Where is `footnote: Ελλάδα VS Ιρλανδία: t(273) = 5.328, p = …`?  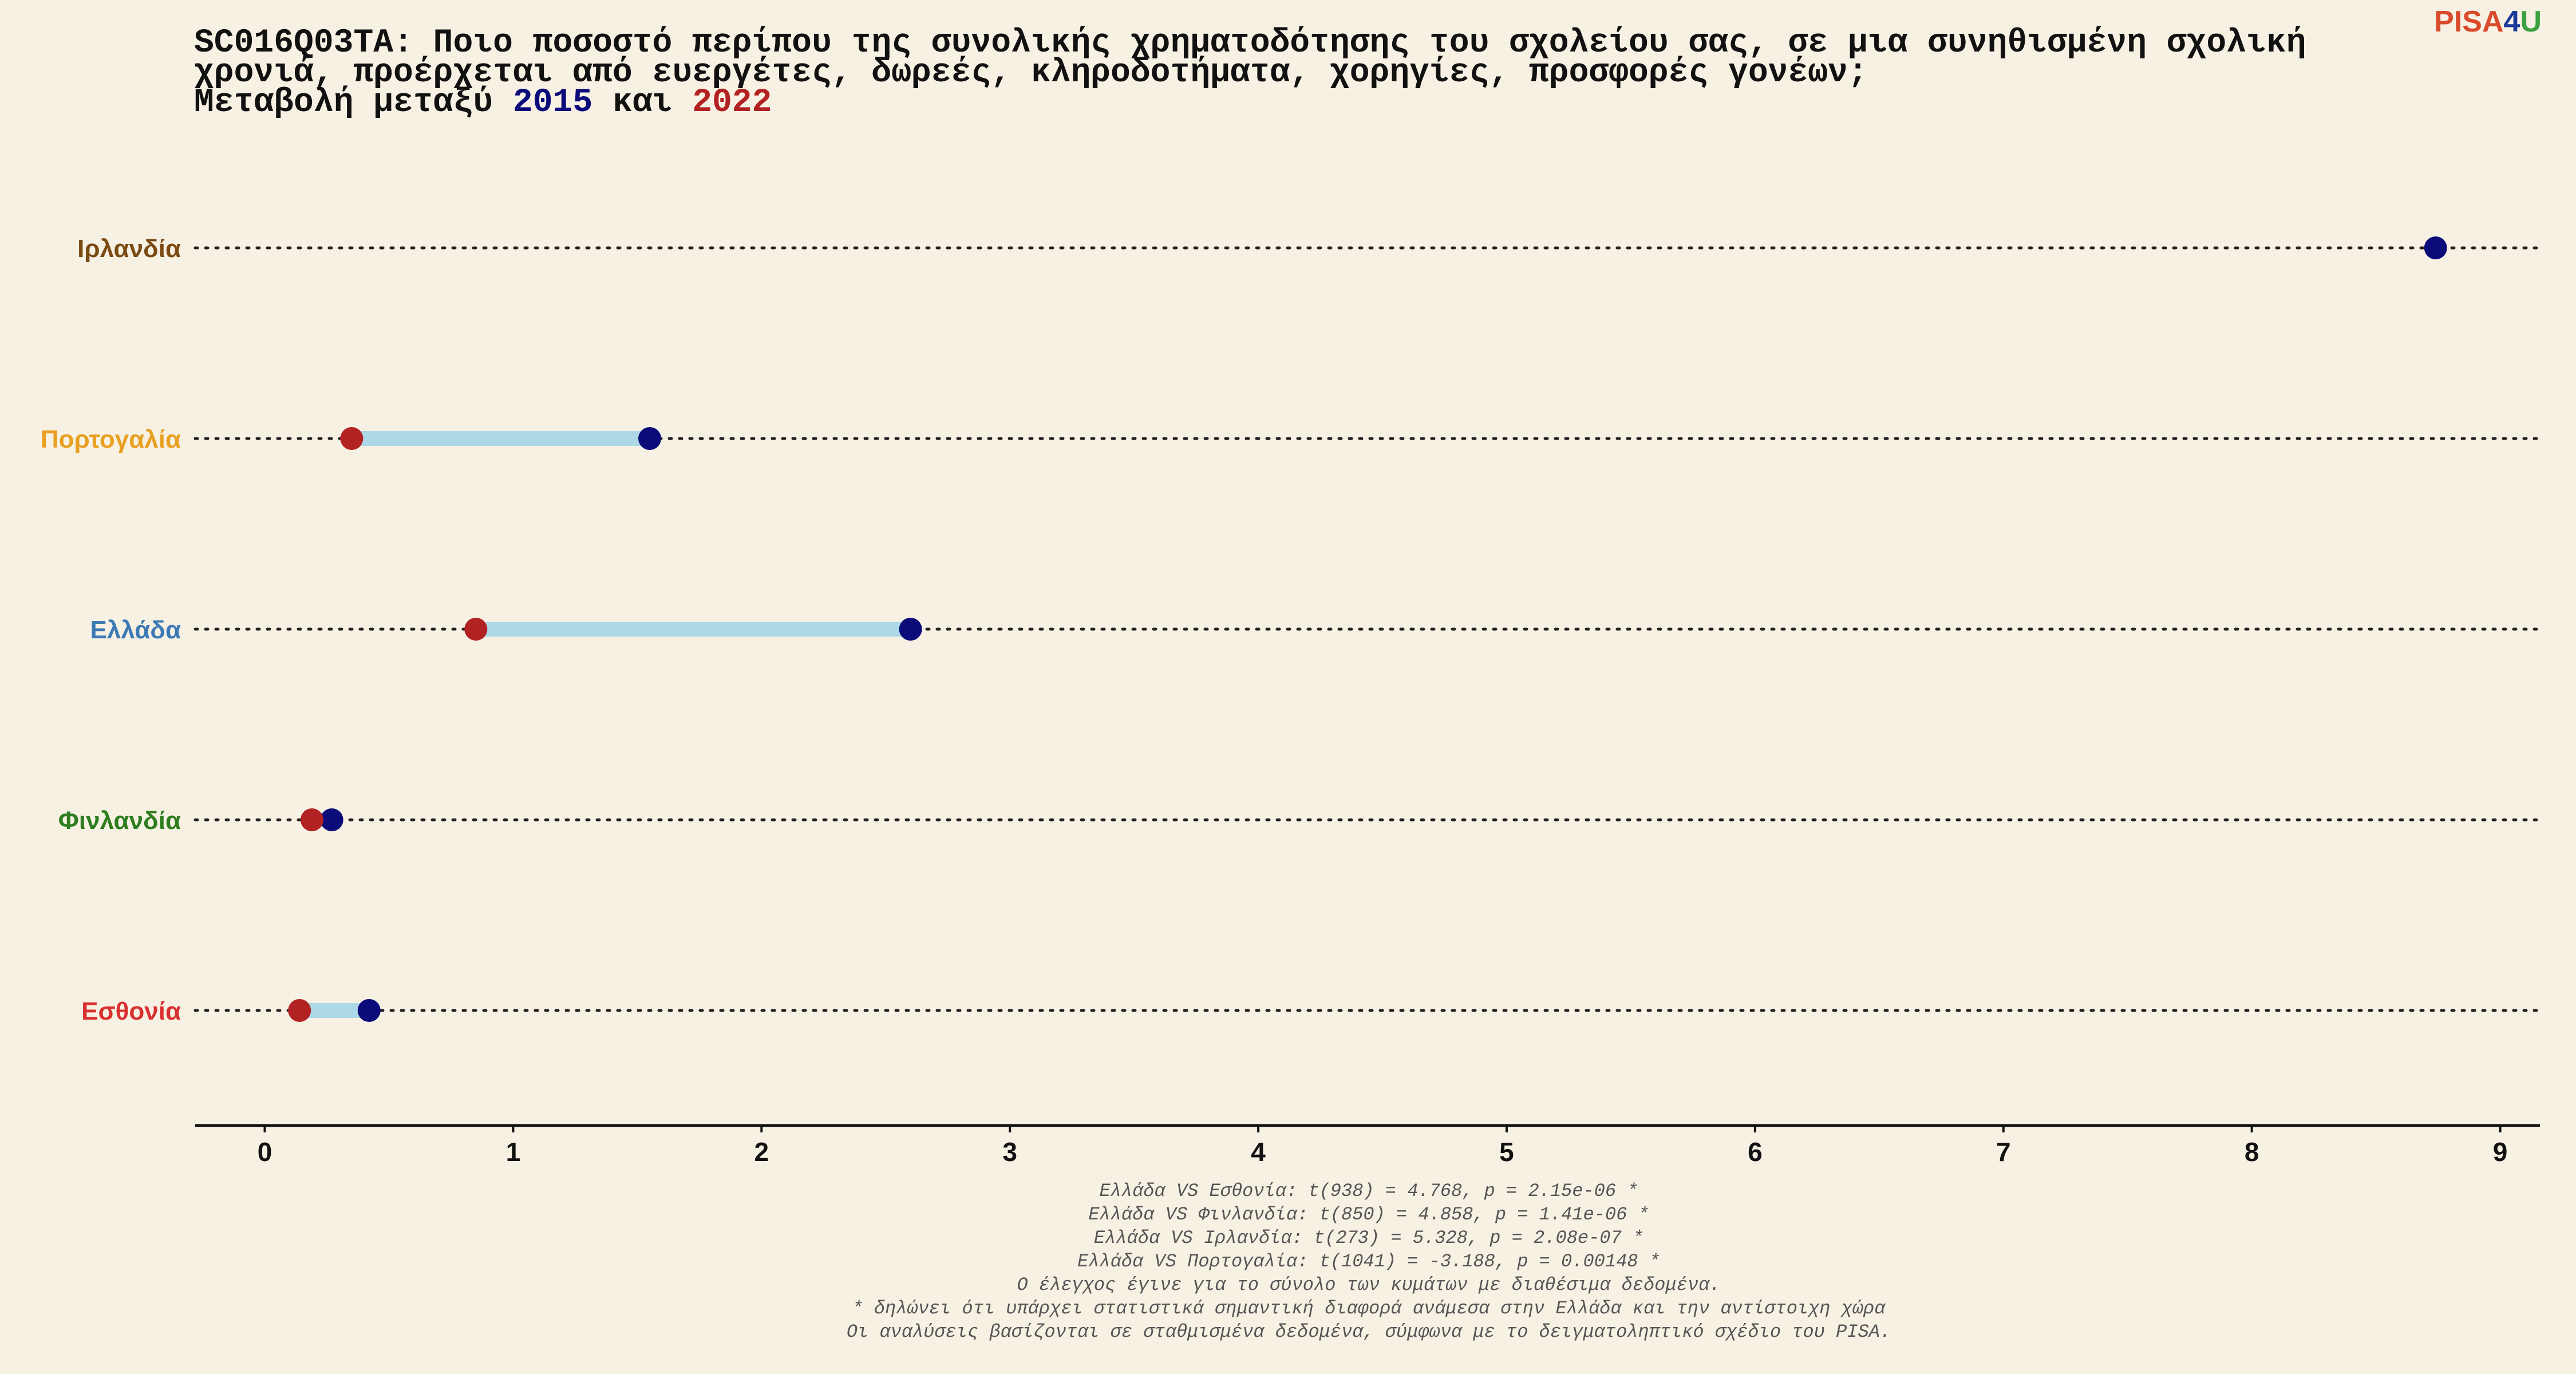
footnote: Ελλάδα VS Ιρλανδία: t(273) = 5.328, p = … is located at coordinates (1368, 1238).